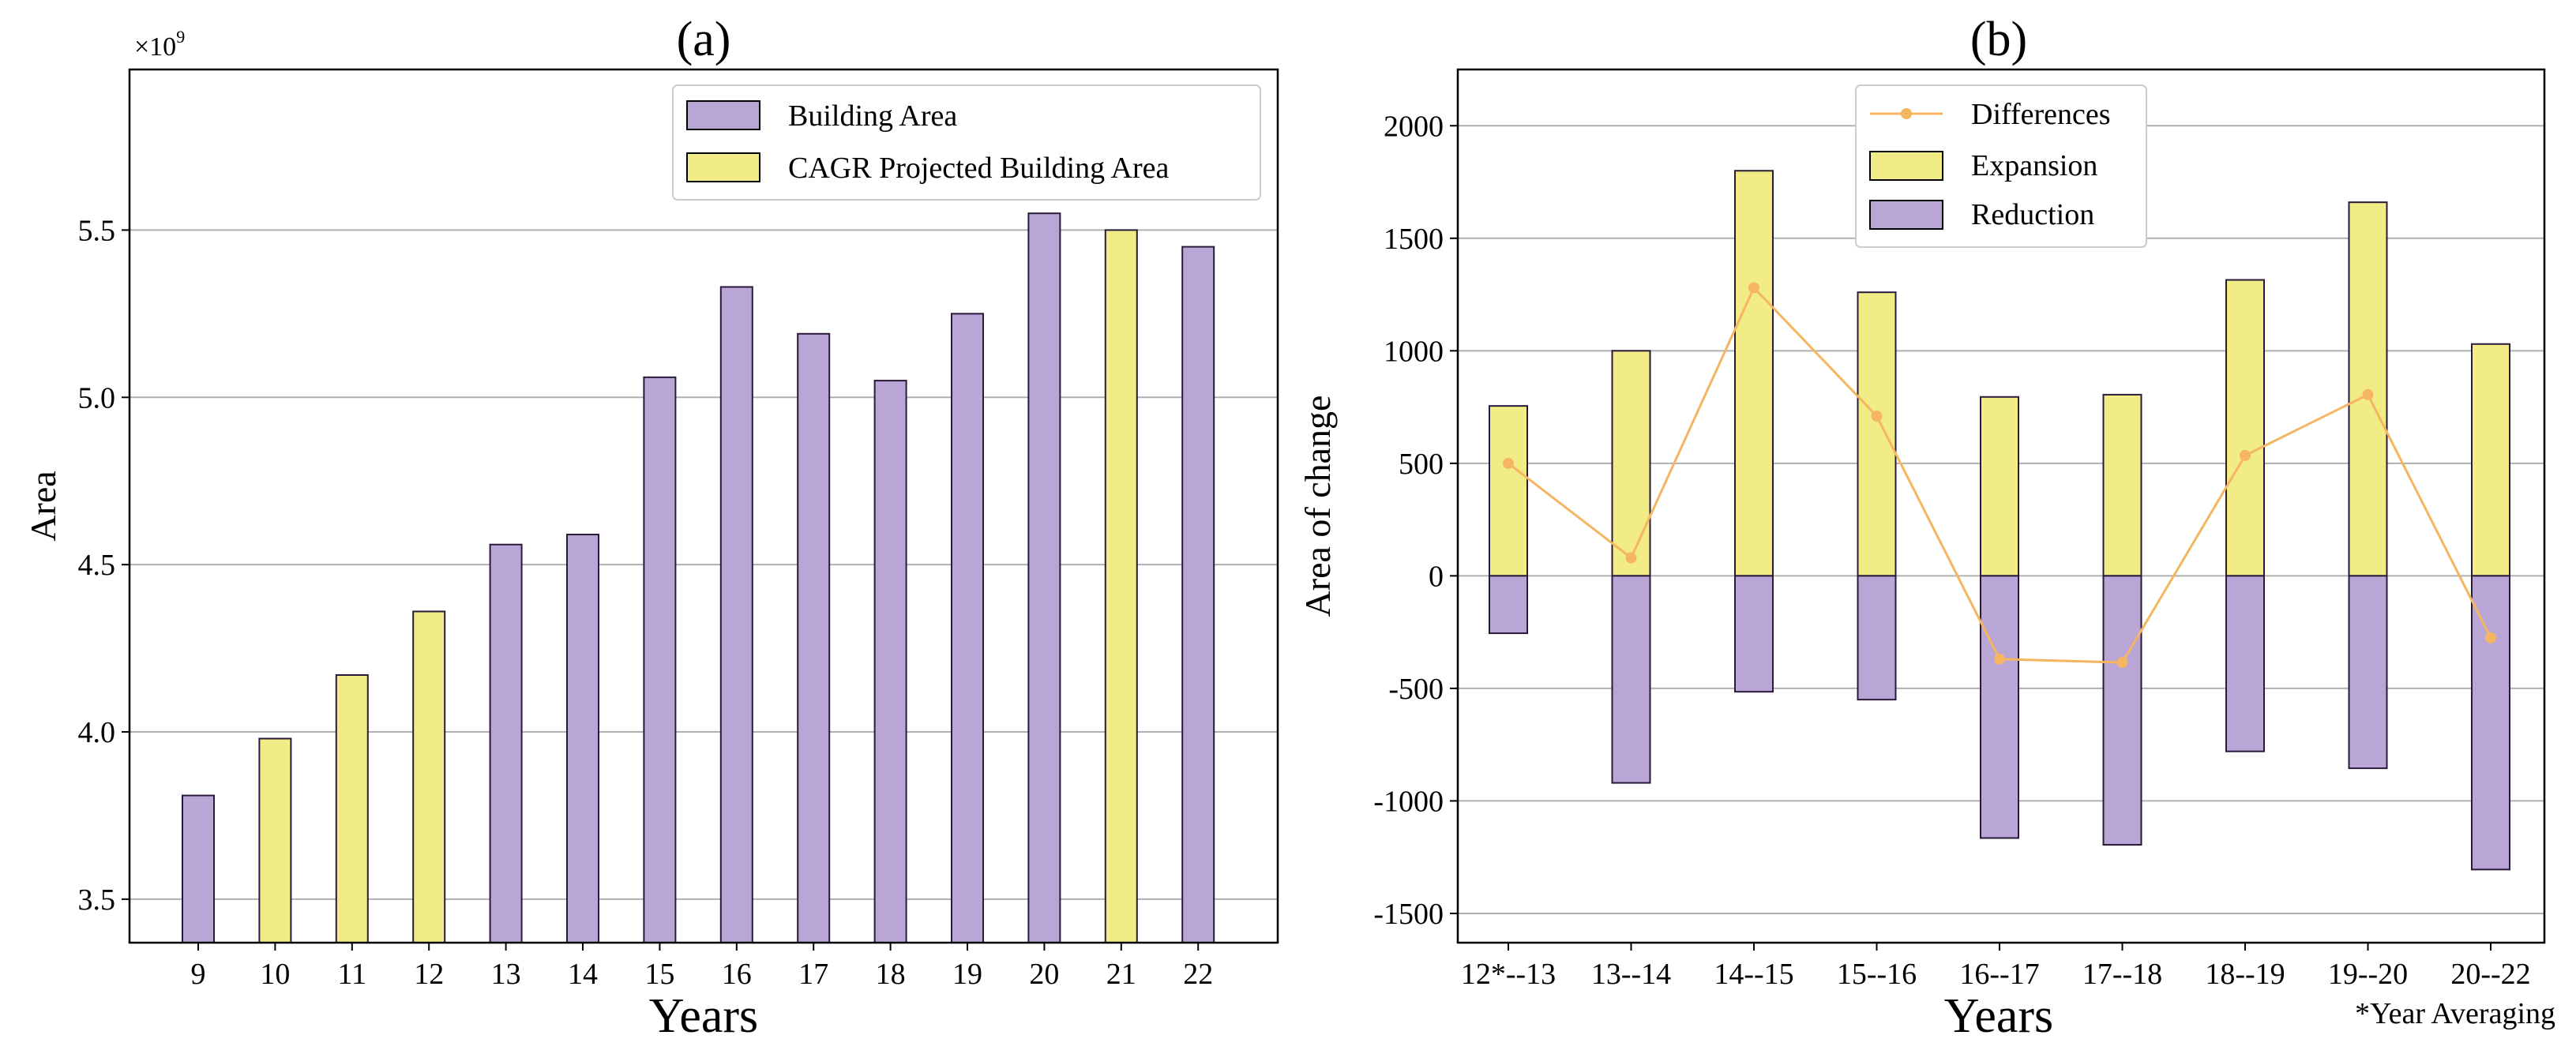  What do you see at coordinates (2032, 214) in the screenshot?
I see `b-legend-label-reduction: Reduction` at bounding box center [2032, 214].